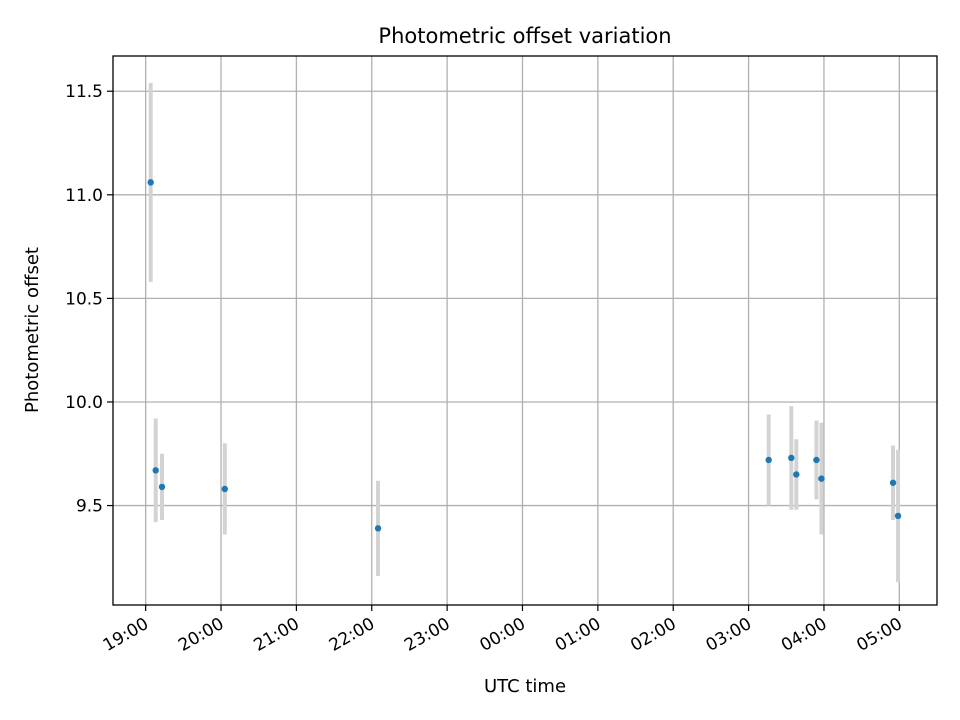  What do you see at coordinates (524, 36) in the screenshot?
I see `chart-title: Photometric offset variation` at bounding box center [524, 36].